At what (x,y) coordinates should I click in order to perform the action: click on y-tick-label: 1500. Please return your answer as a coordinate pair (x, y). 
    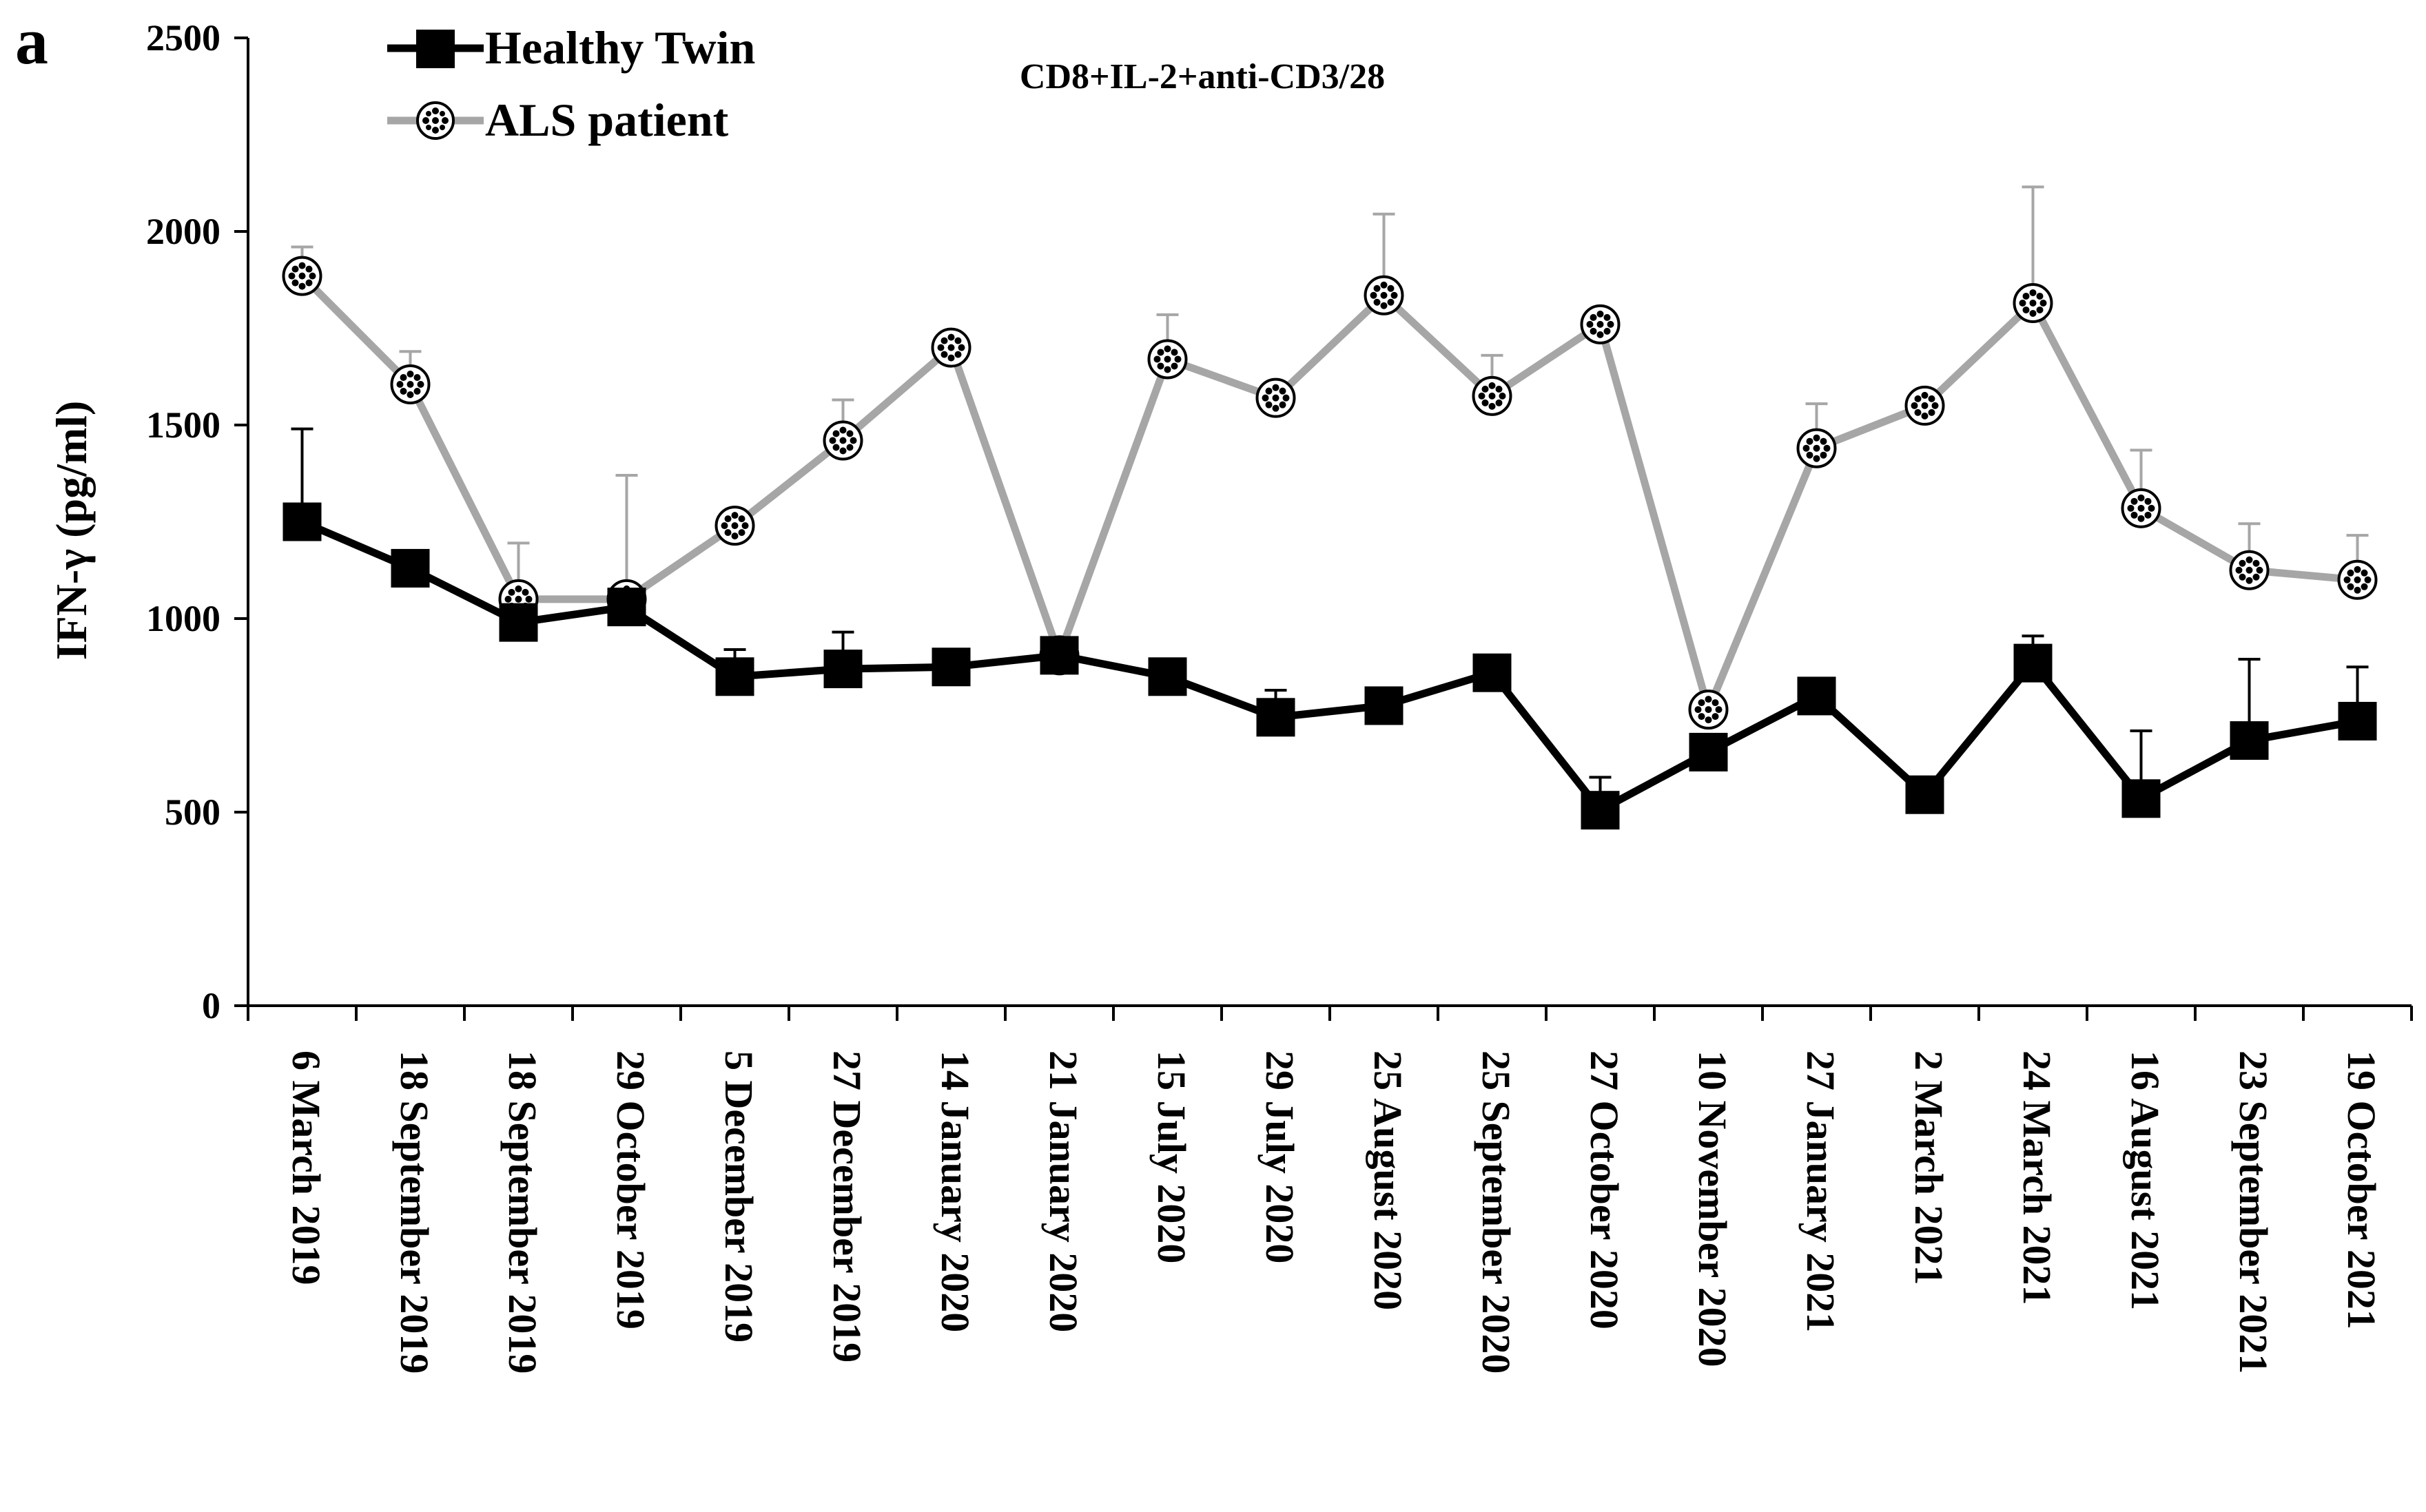
    Looking at the image, I should click on (183, 425).